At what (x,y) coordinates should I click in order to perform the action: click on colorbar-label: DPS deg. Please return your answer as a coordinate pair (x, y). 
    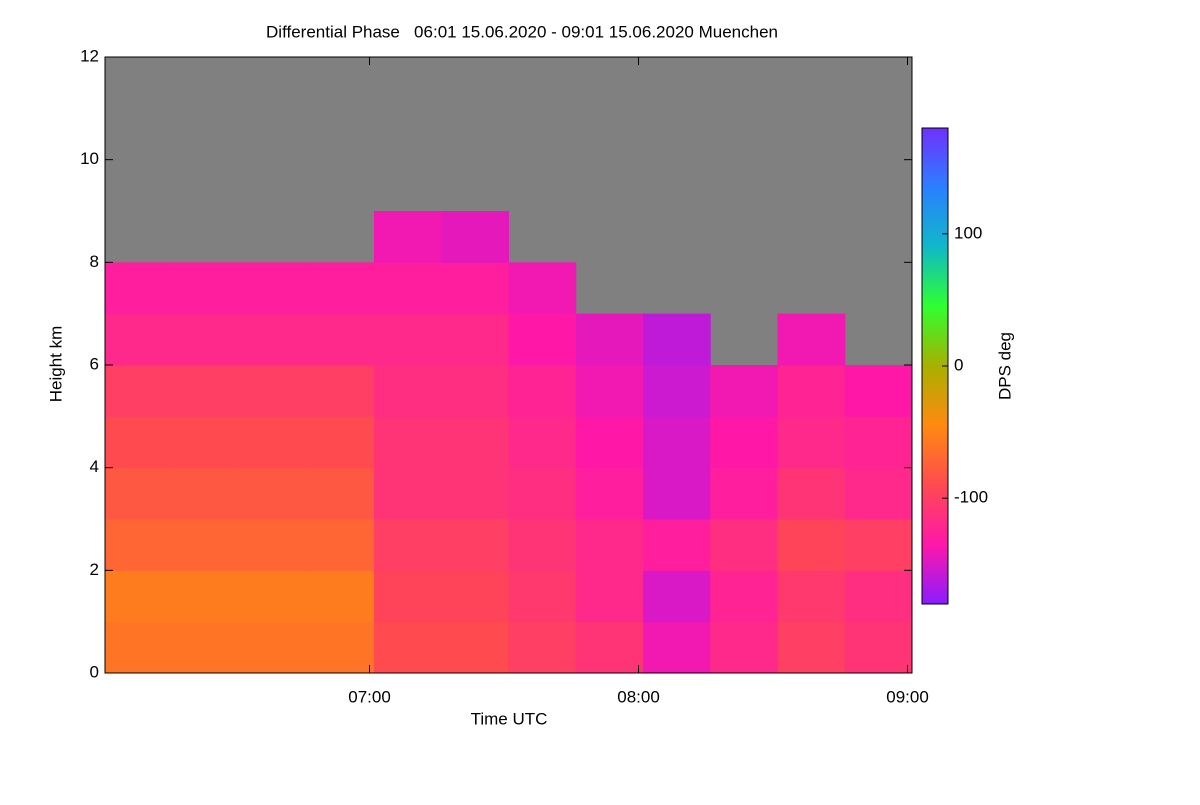
    Looking at the image, I should click on (1004, 366).